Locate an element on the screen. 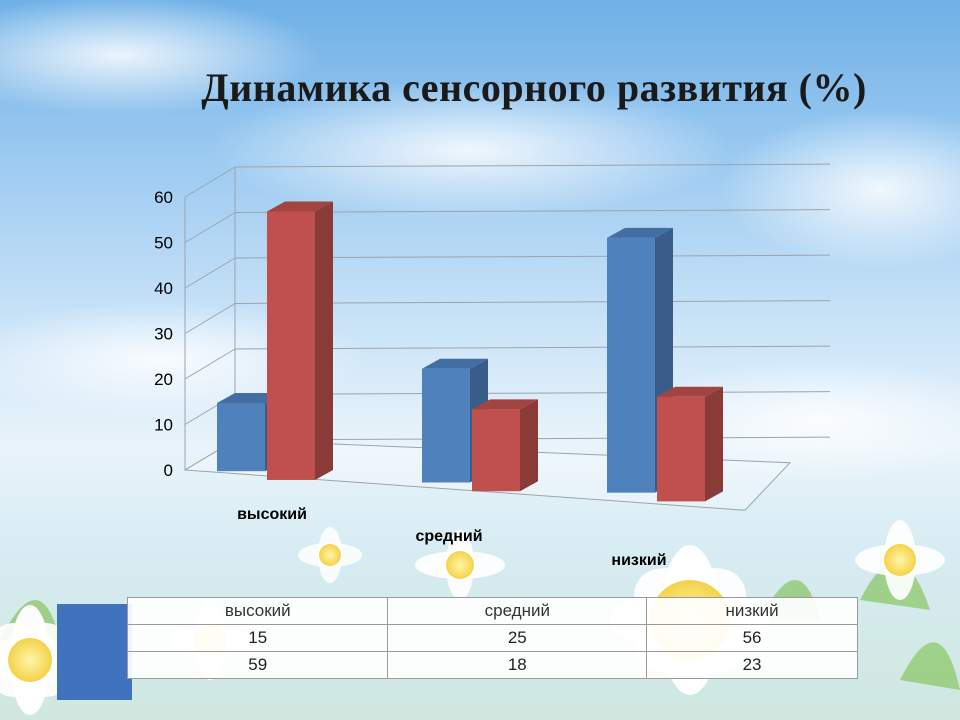 This screenshot has width=960, height=720. y-tick-label: 30 is located at coordinates (163, 334).